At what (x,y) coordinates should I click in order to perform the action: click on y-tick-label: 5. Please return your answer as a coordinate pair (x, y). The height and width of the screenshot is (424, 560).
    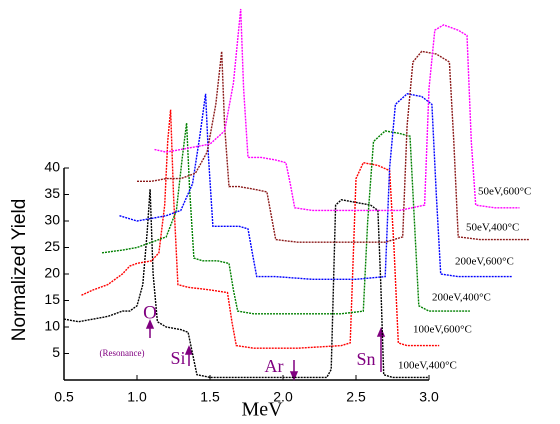
    Looking at the image, I should click on (56, 352).